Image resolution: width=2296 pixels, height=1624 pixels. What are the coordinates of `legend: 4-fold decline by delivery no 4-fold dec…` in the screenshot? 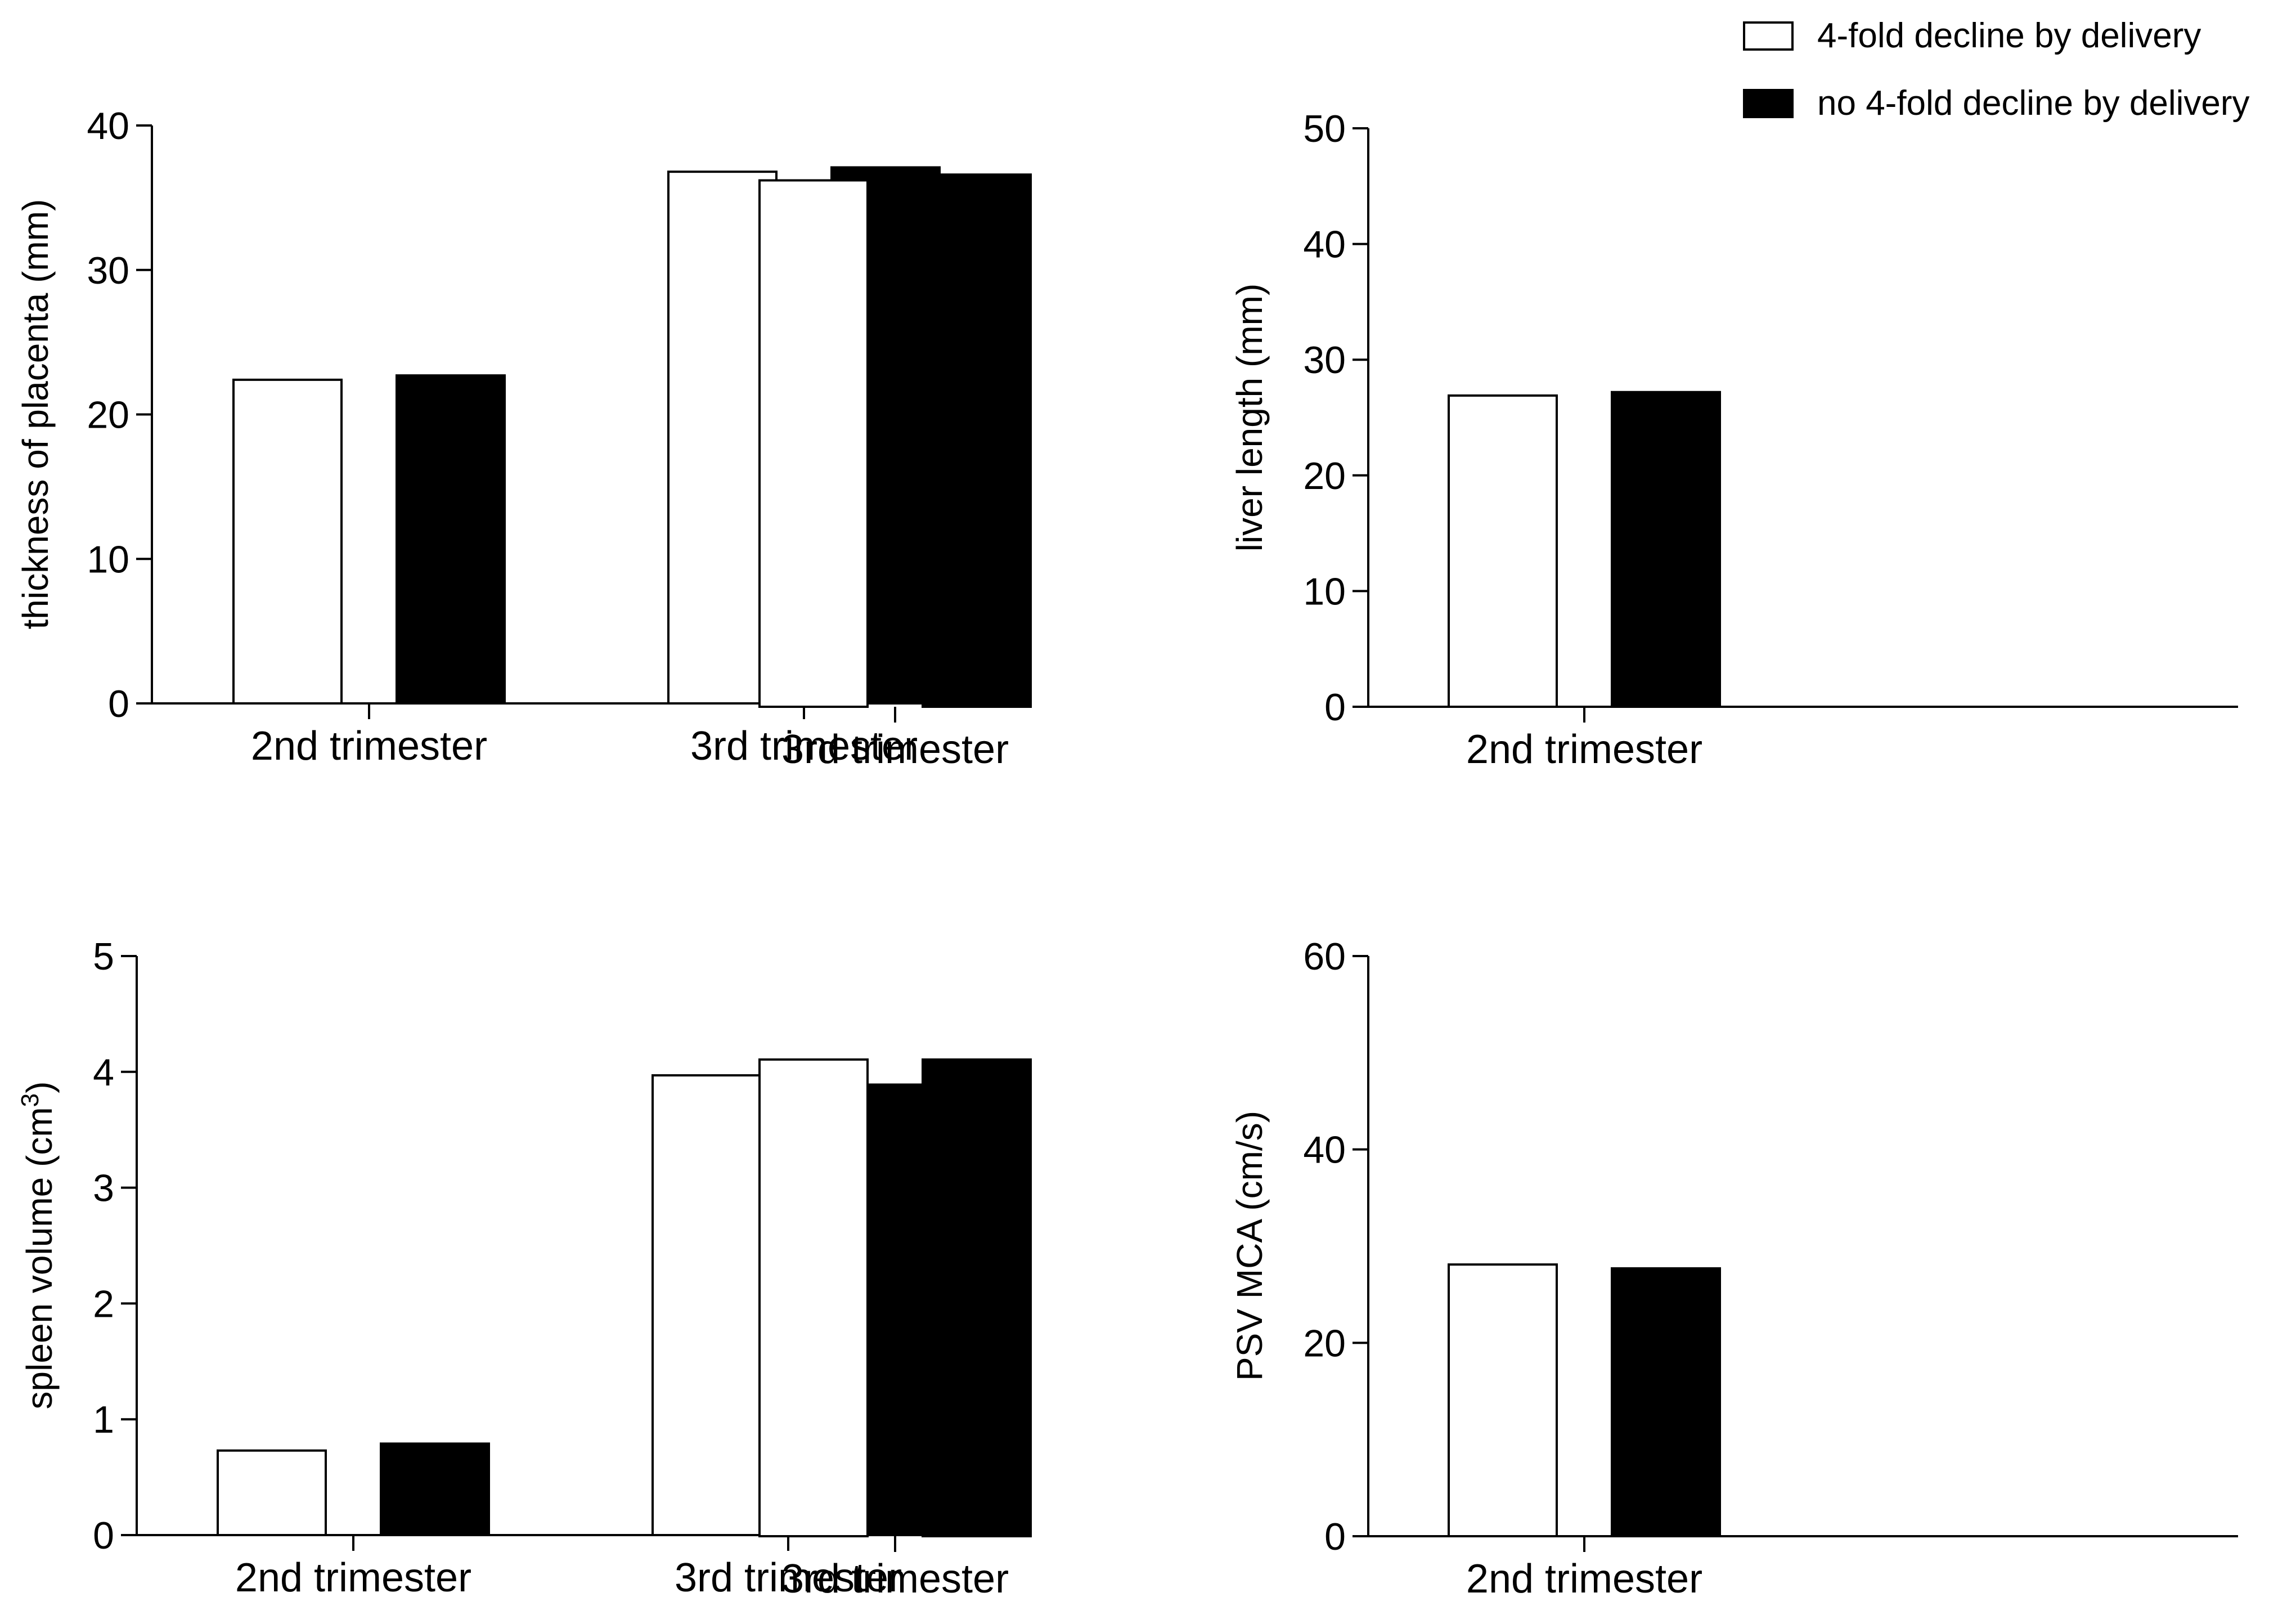 It's located at (1996, 69).